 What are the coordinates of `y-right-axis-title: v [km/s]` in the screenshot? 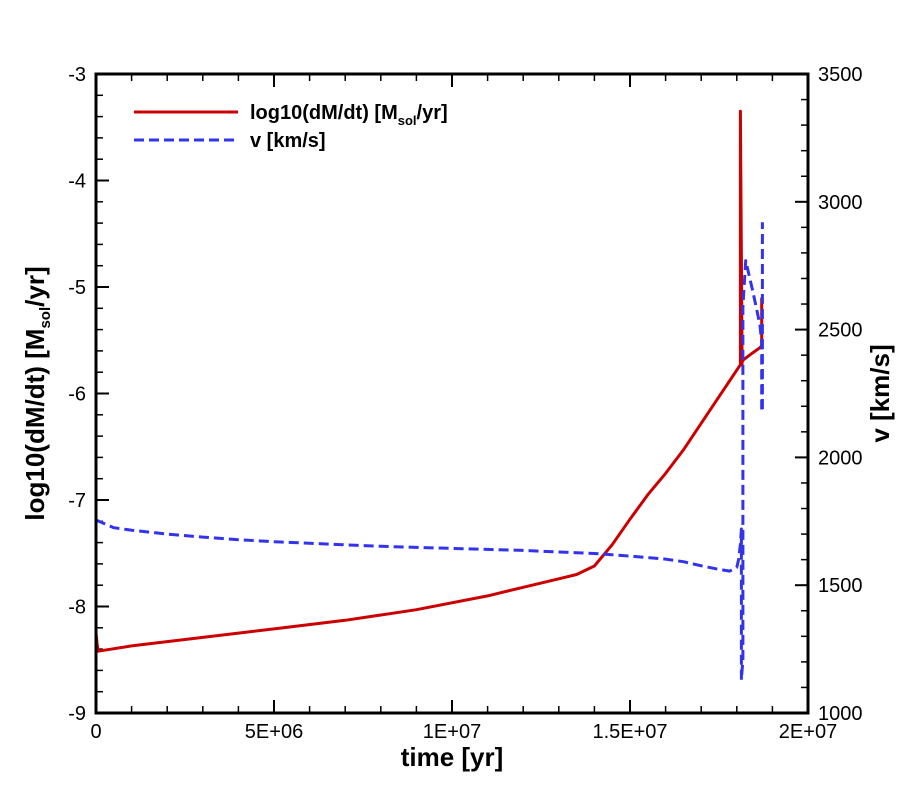 It's located at (880, 393).